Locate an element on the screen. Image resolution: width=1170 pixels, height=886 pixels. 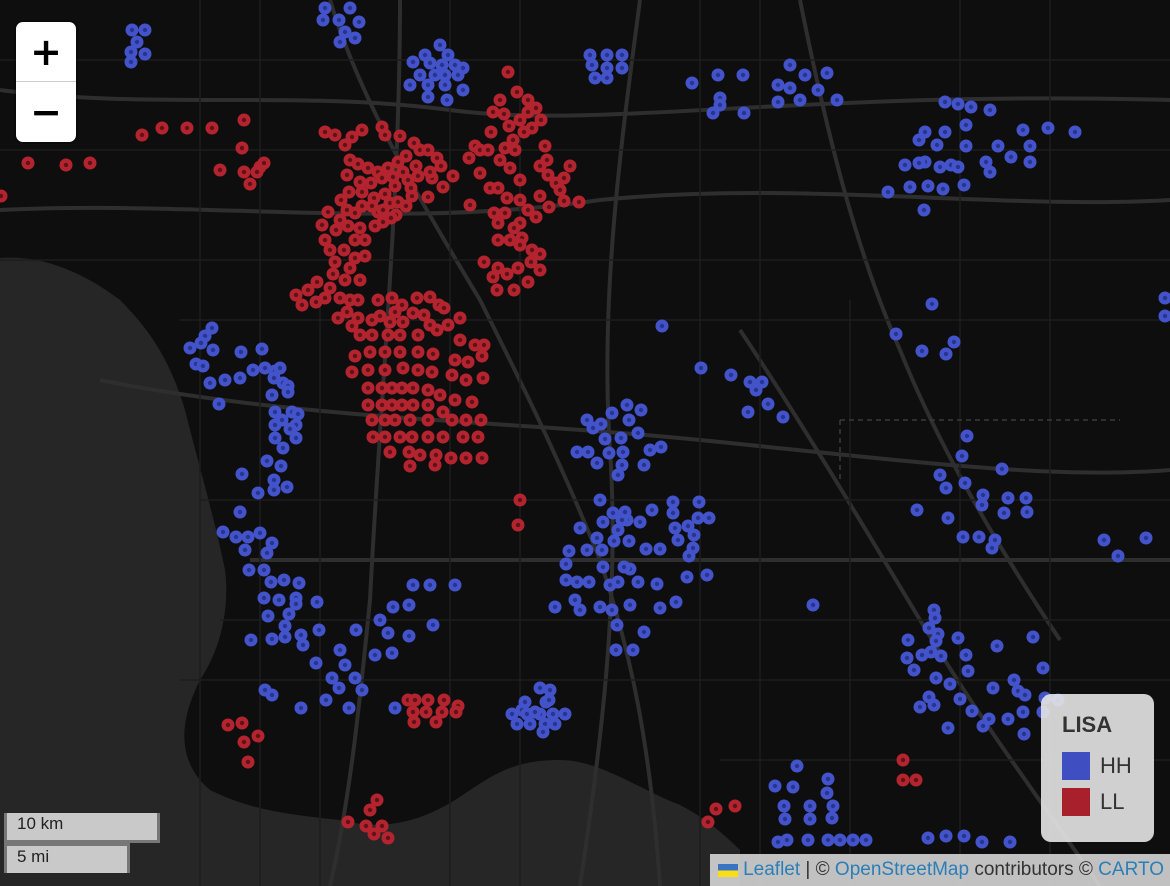
marker-ll is located at coordinates (4, 196).